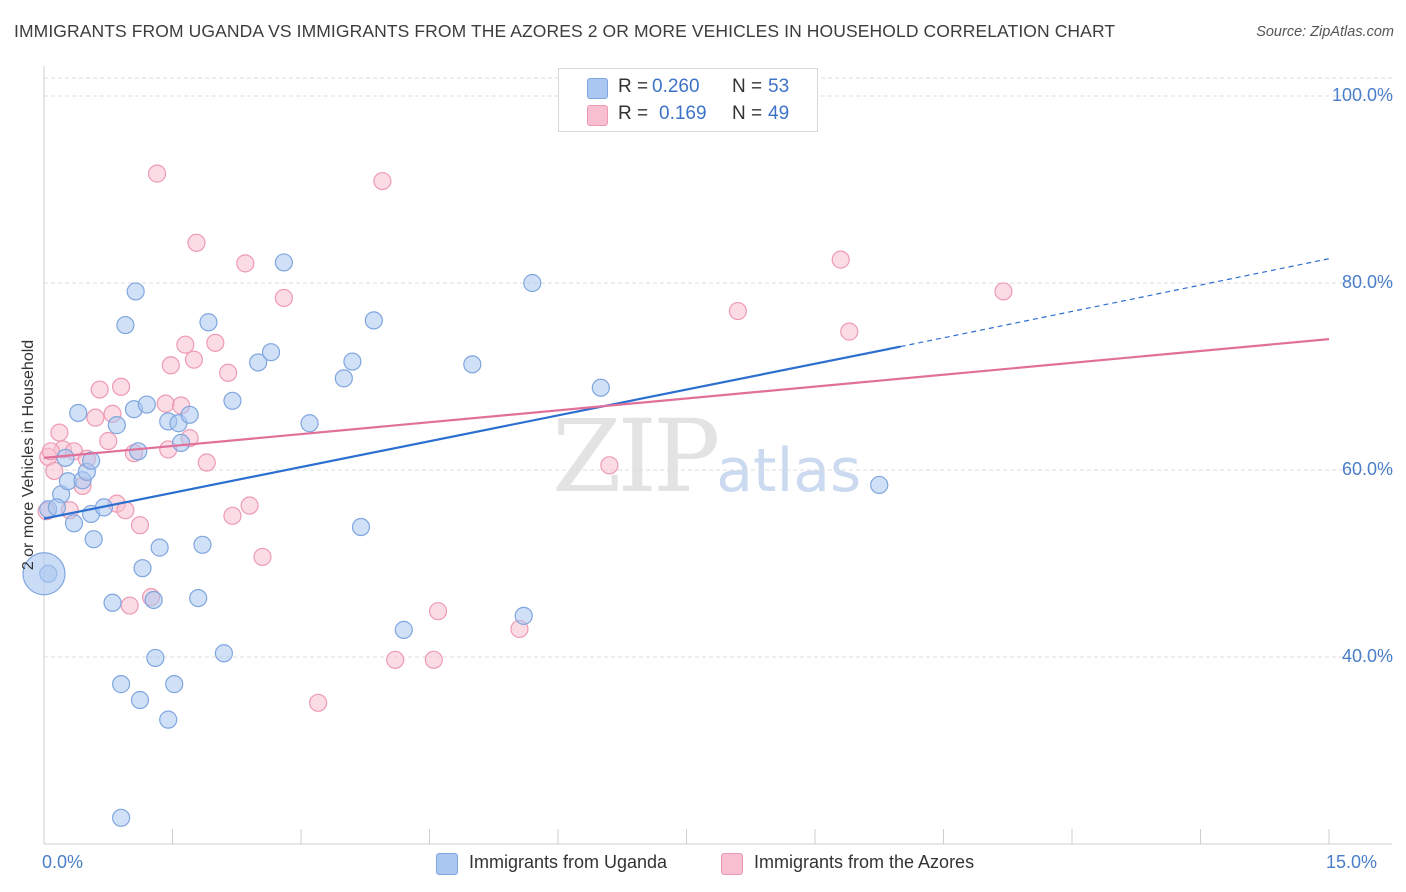  I want to click on bottom-legend-label-azores: Immigrants from the Azores, so click(864, 862).